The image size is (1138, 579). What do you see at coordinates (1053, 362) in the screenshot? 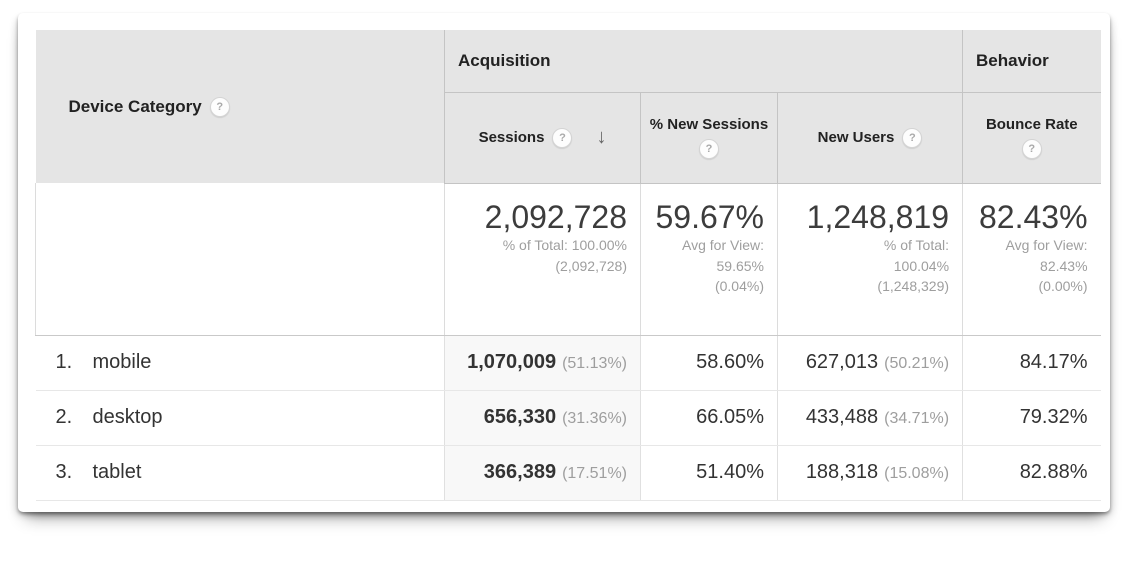
I see `bounce-rate-value: 84.17%` at bounding box center [1053, 362].